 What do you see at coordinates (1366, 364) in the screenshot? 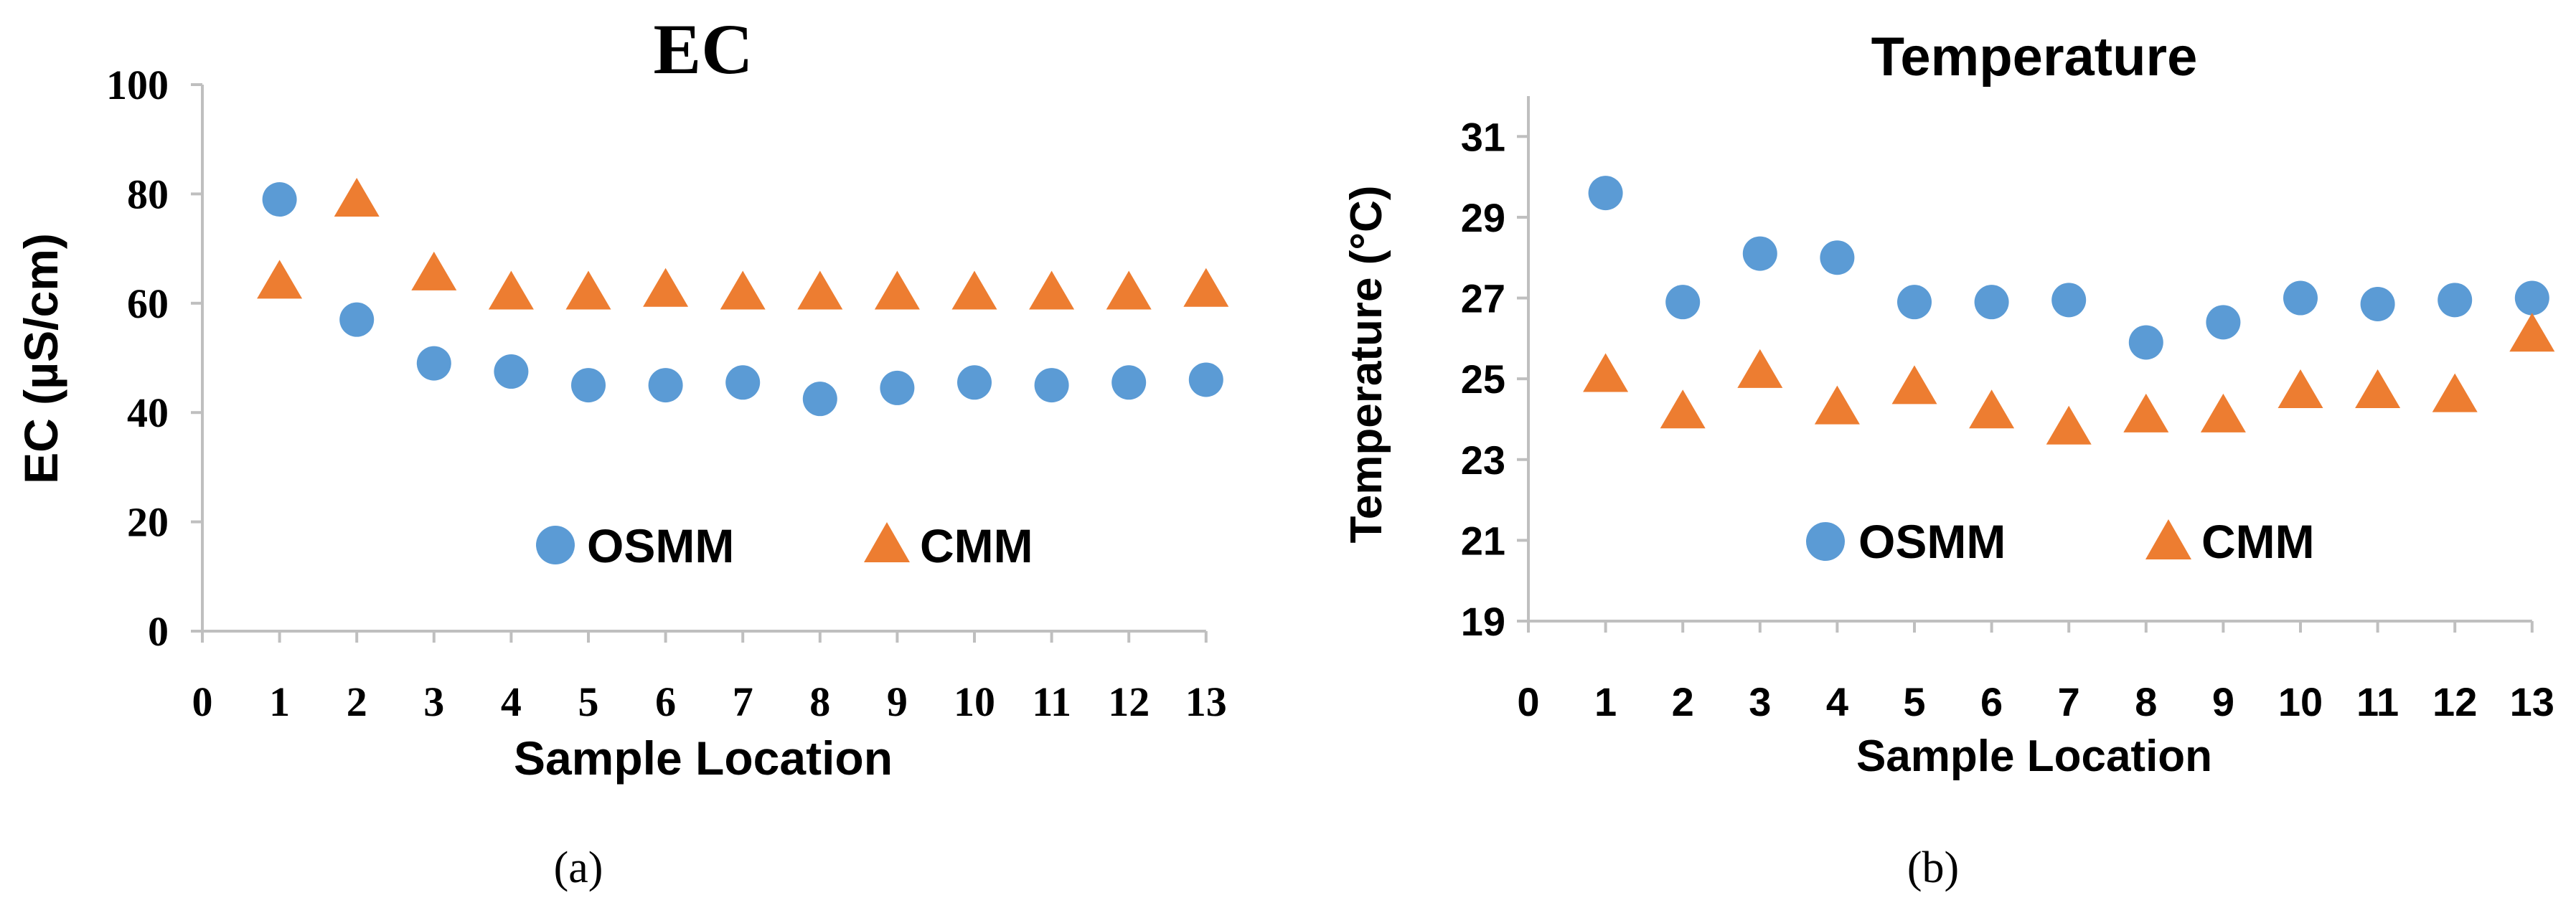
I see `temperature-chart-y-axis-label: Temperature (°C)` at bounding box center [1366, 364].